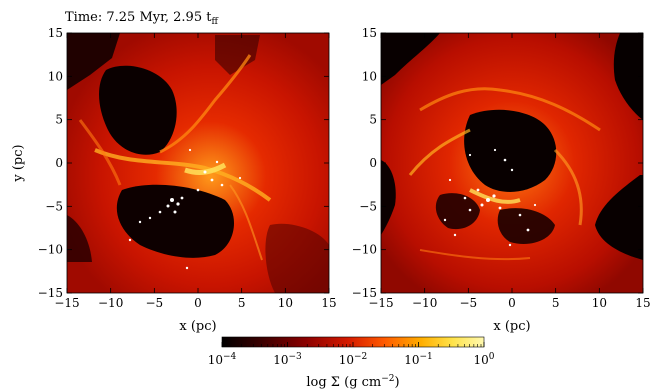 The height and width of the screenshot is (390, 650). I want to click on left-y-axis-label: y (pc), so click(18, 163).